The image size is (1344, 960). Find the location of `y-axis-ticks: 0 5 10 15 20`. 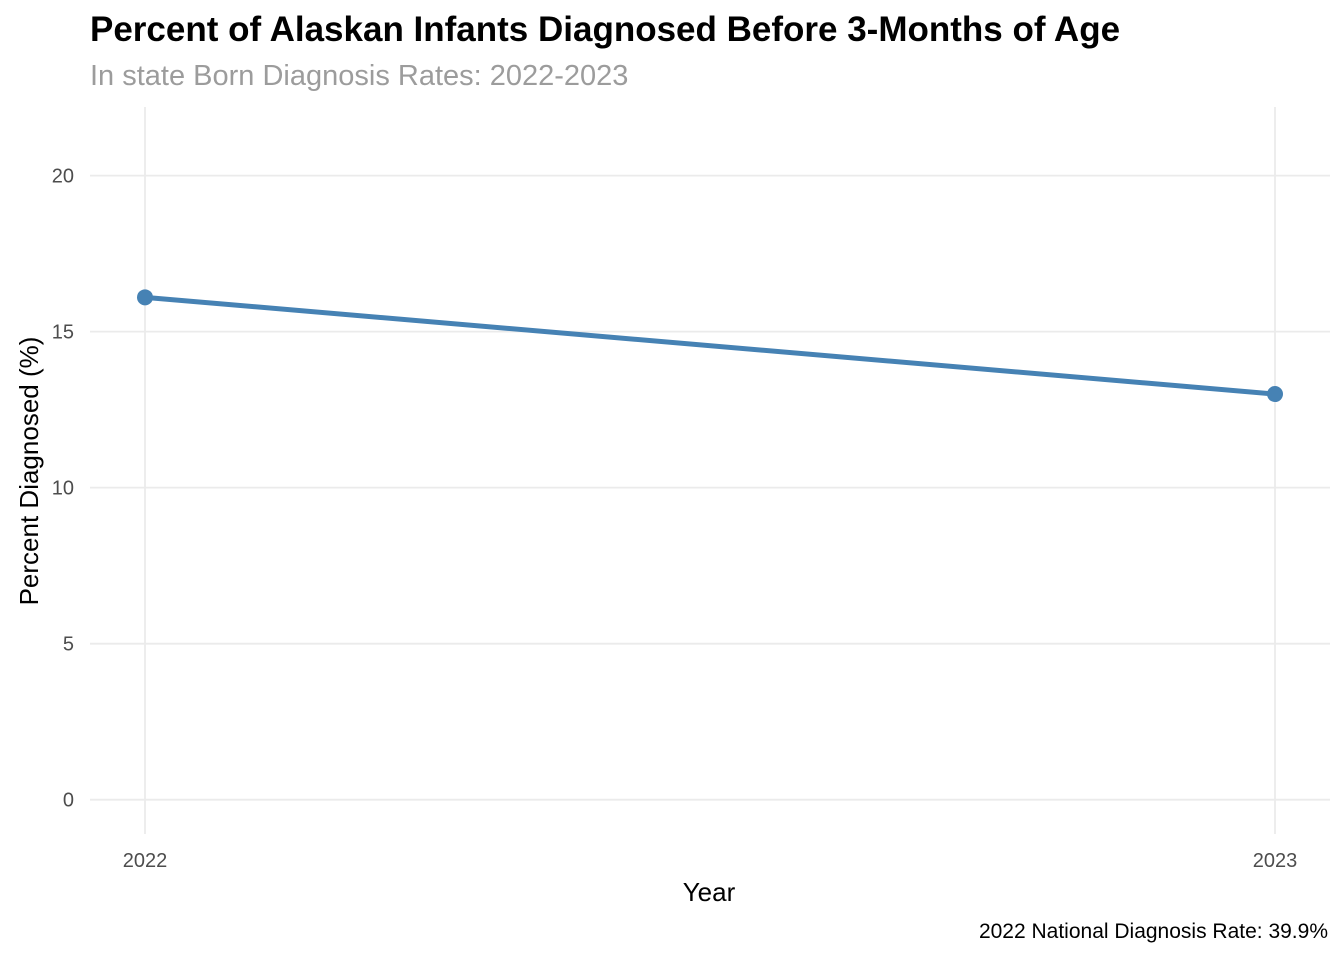

y-axis-ticks: 0 5 10 15 20 is located at coordinates (63, 489).